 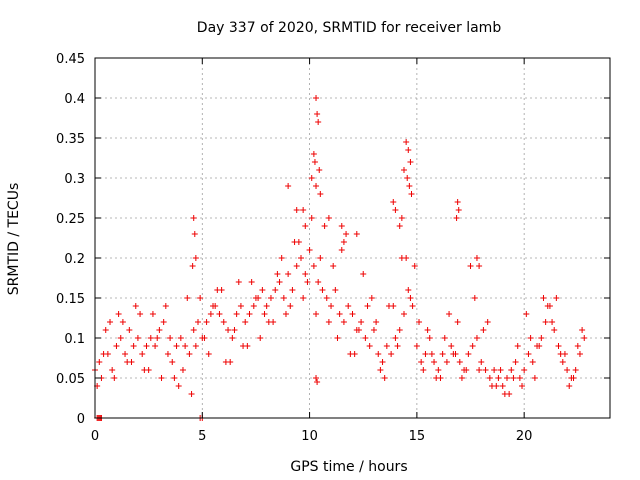 What do you see at coordinates (14, 239) in the screenshot?
I see `y-axis-label: SRMTID / TECUs` at bounding box center [14, 239].